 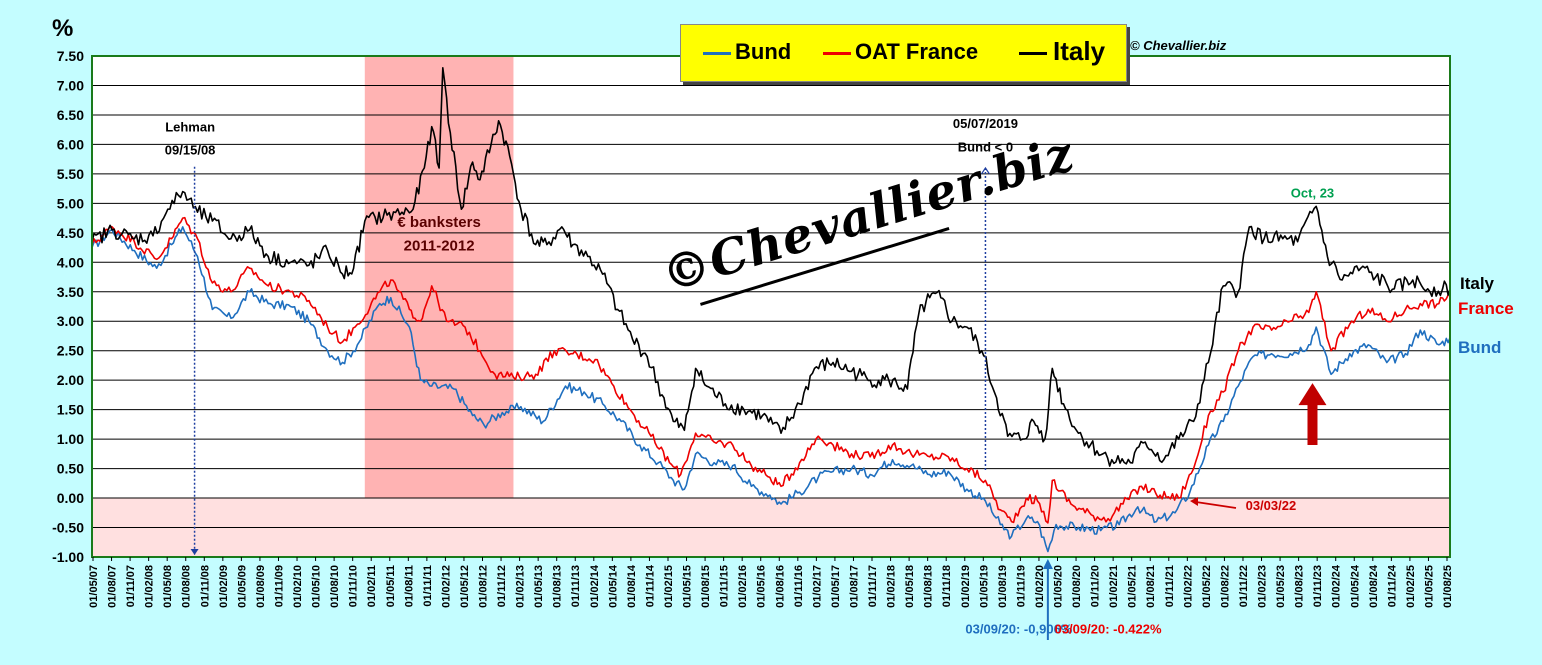 What do you see at coordinates (576, 586) in the screenshot?
I see `x-tick-label: 01/11/13` at bounding box center [576, 586].